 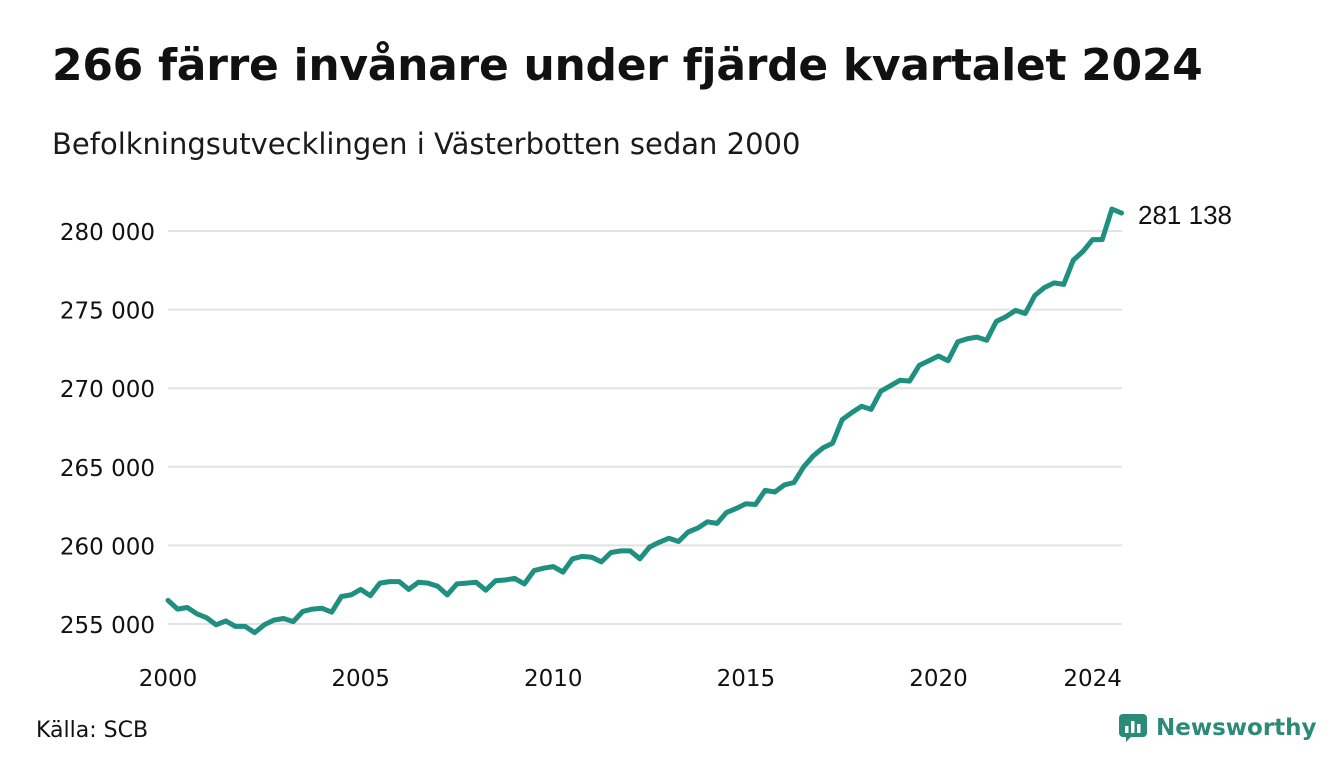 What do you see at coordinates (107, 626) in the screenshot?
I see `y-tick-label: 255 000` at bounding box center [107, 626].